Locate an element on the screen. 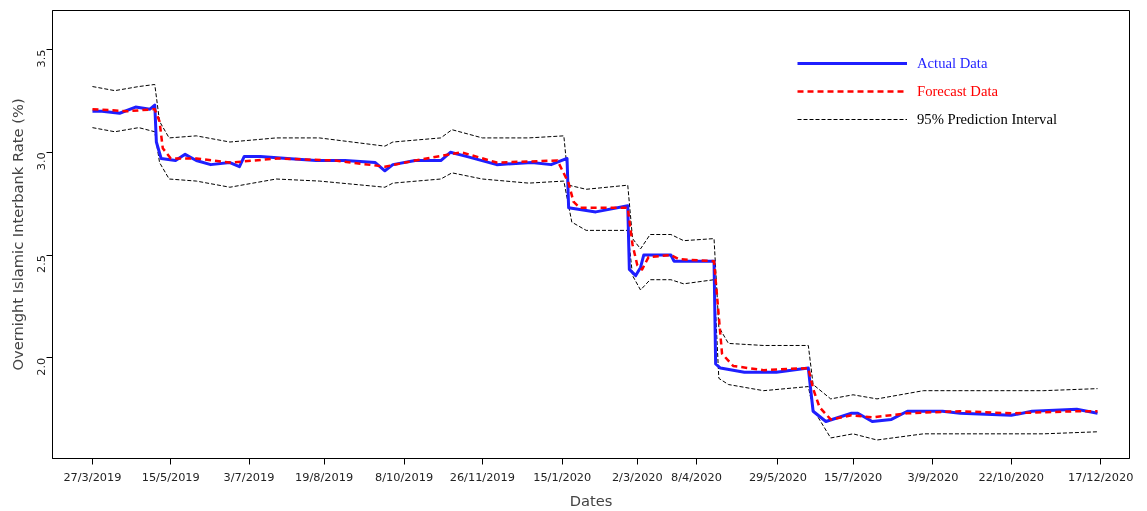  x-tick-label: 2/3/2020 is located at coordinates (637, 476).